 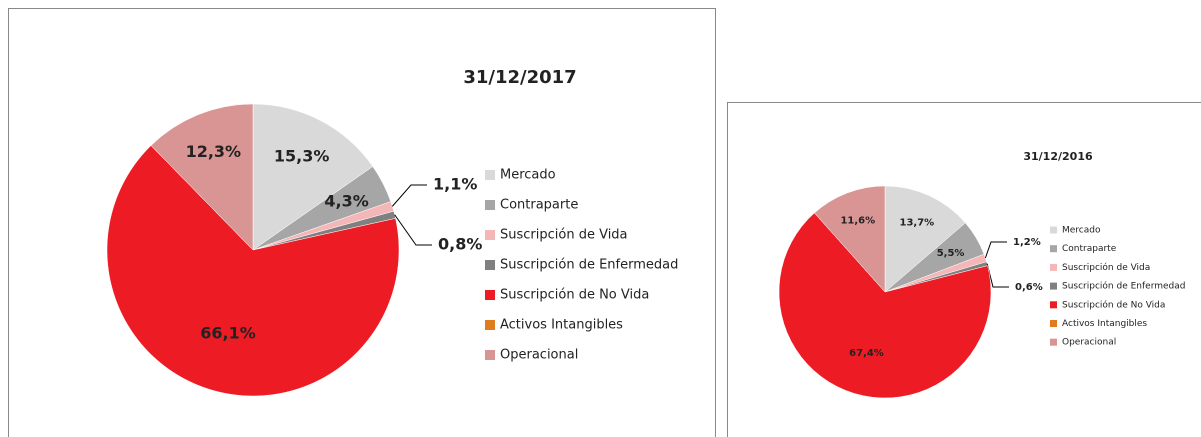 I want to click on data-label: 11,6%, so click(x=857, y=221).